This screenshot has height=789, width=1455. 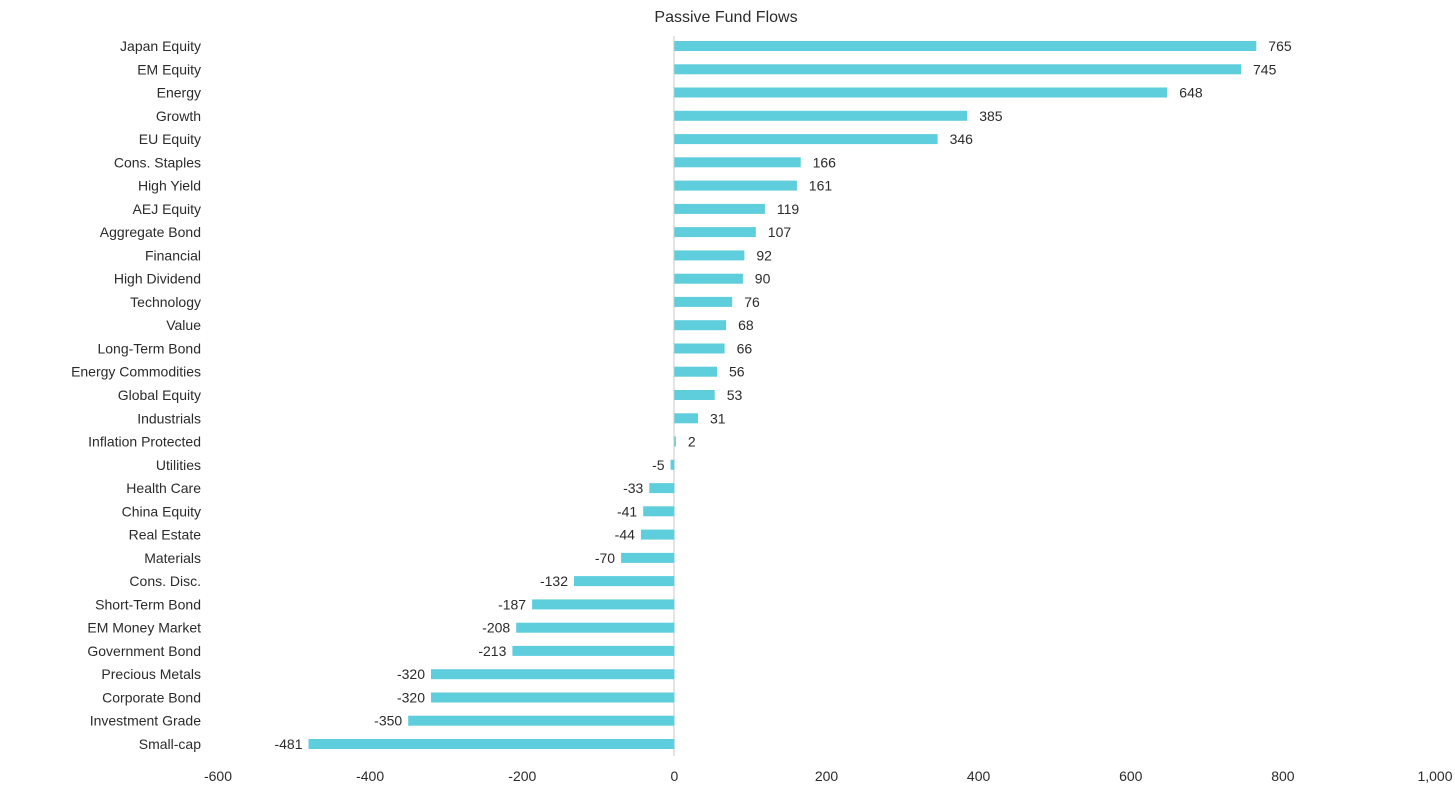 I want to click on value-label: 76, so click(x=752, y=302).